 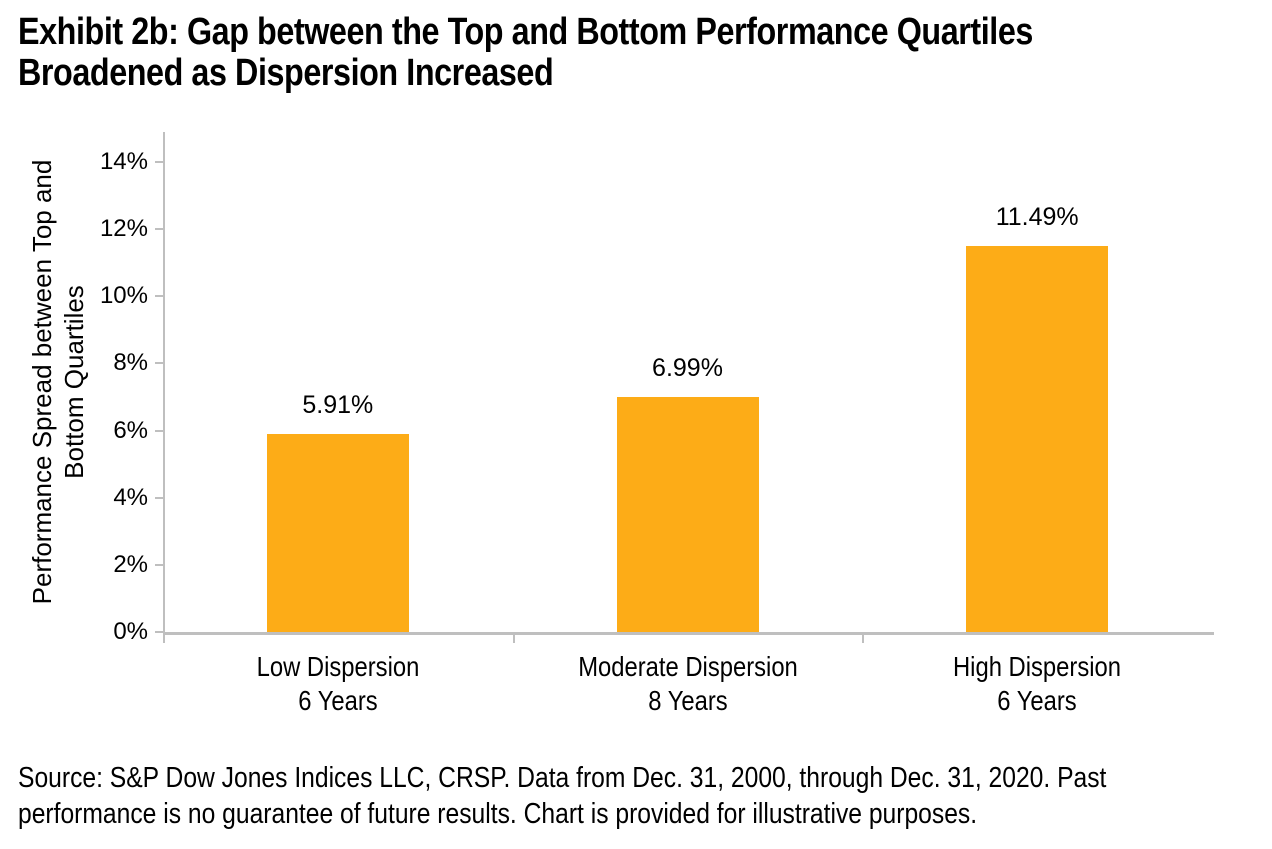 What do you see at coordinates (130, 631) in the screenshot?
I see `y-tick-label: 0%` at bounding box center [130, 631].